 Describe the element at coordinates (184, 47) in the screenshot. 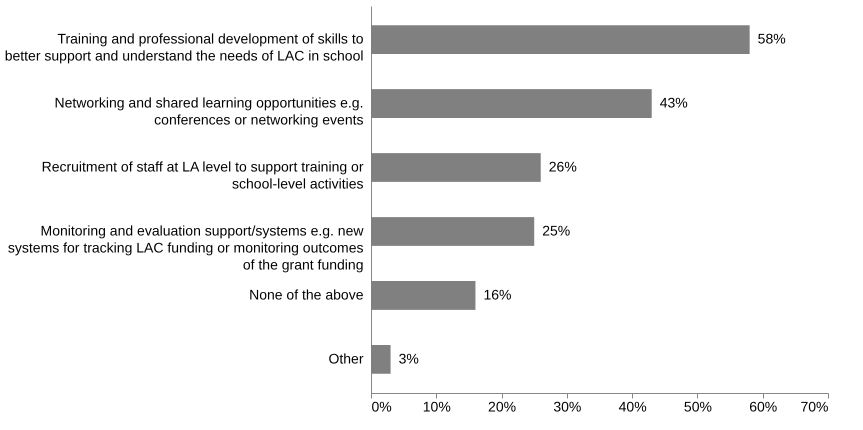

I see `y-tick-label: Training and professional development of skills to better support and understand the needs of LAC in school` at that location.